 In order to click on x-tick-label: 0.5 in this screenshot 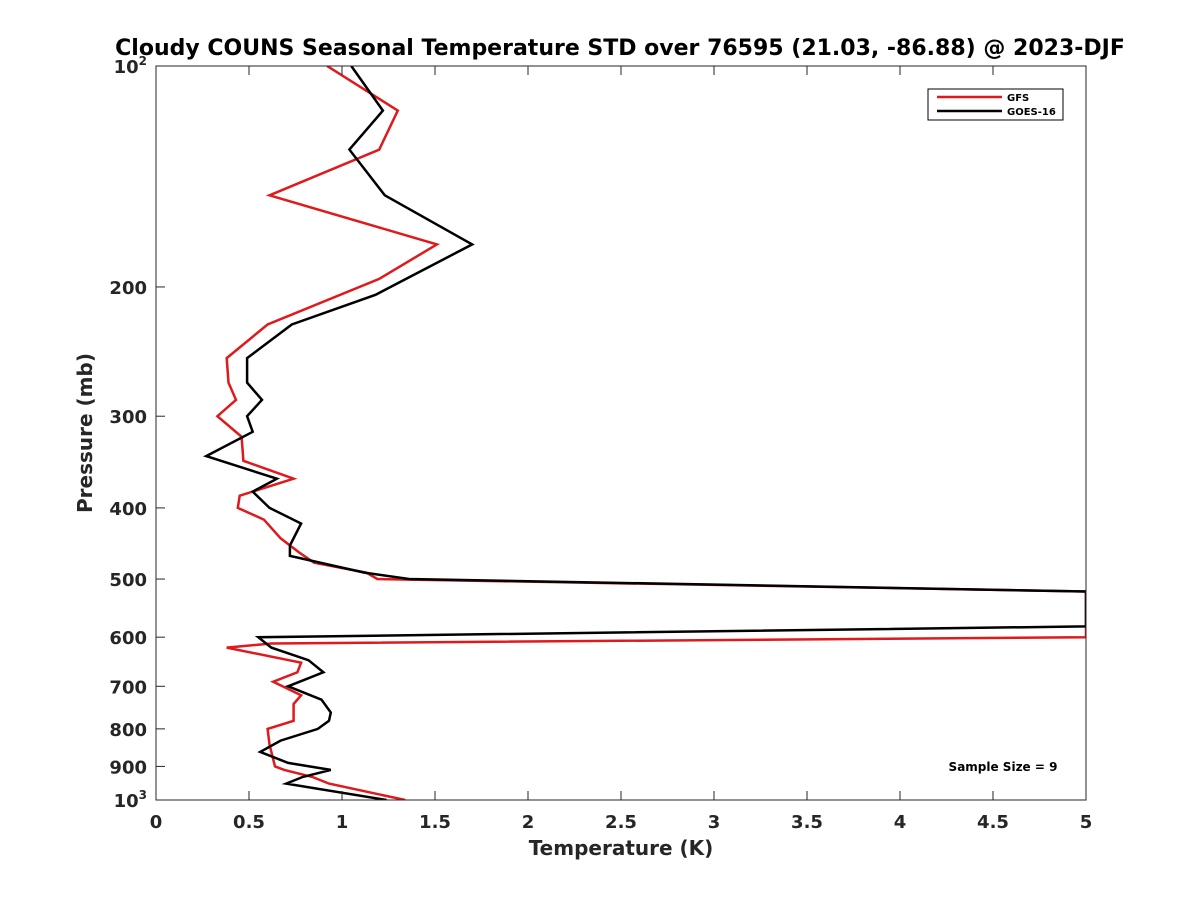, I will do `click(249, 822)`.